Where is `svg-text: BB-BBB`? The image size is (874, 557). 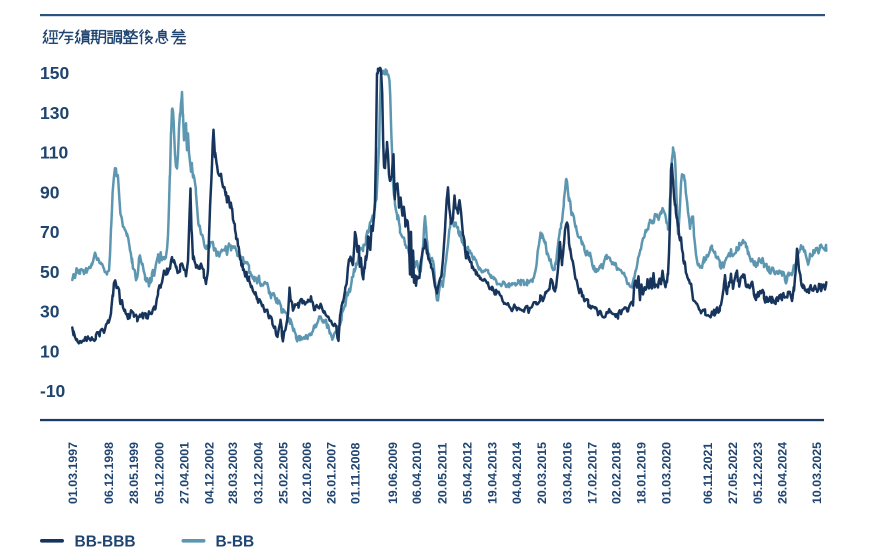
svg-text: BB-BBB is located at coordinates (105, 542).